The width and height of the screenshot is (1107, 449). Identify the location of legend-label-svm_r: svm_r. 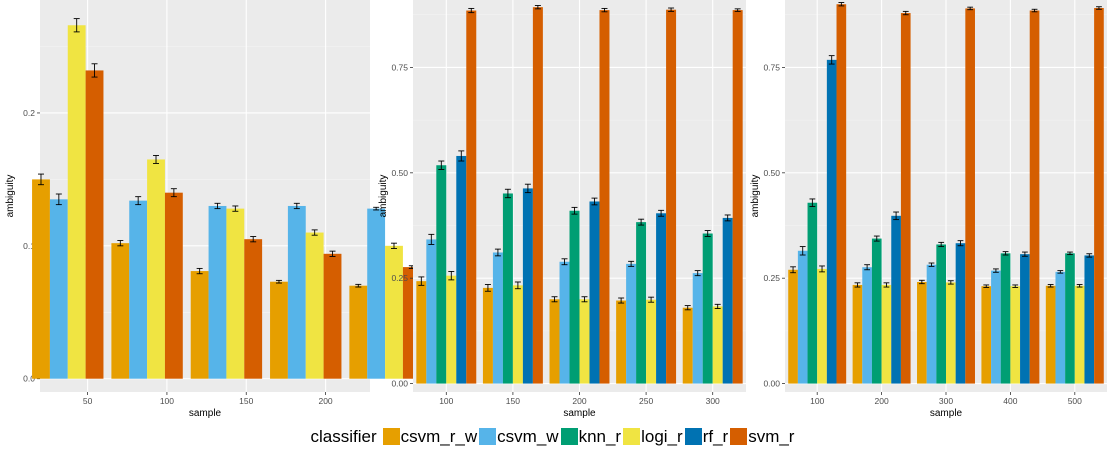
(771, 436).